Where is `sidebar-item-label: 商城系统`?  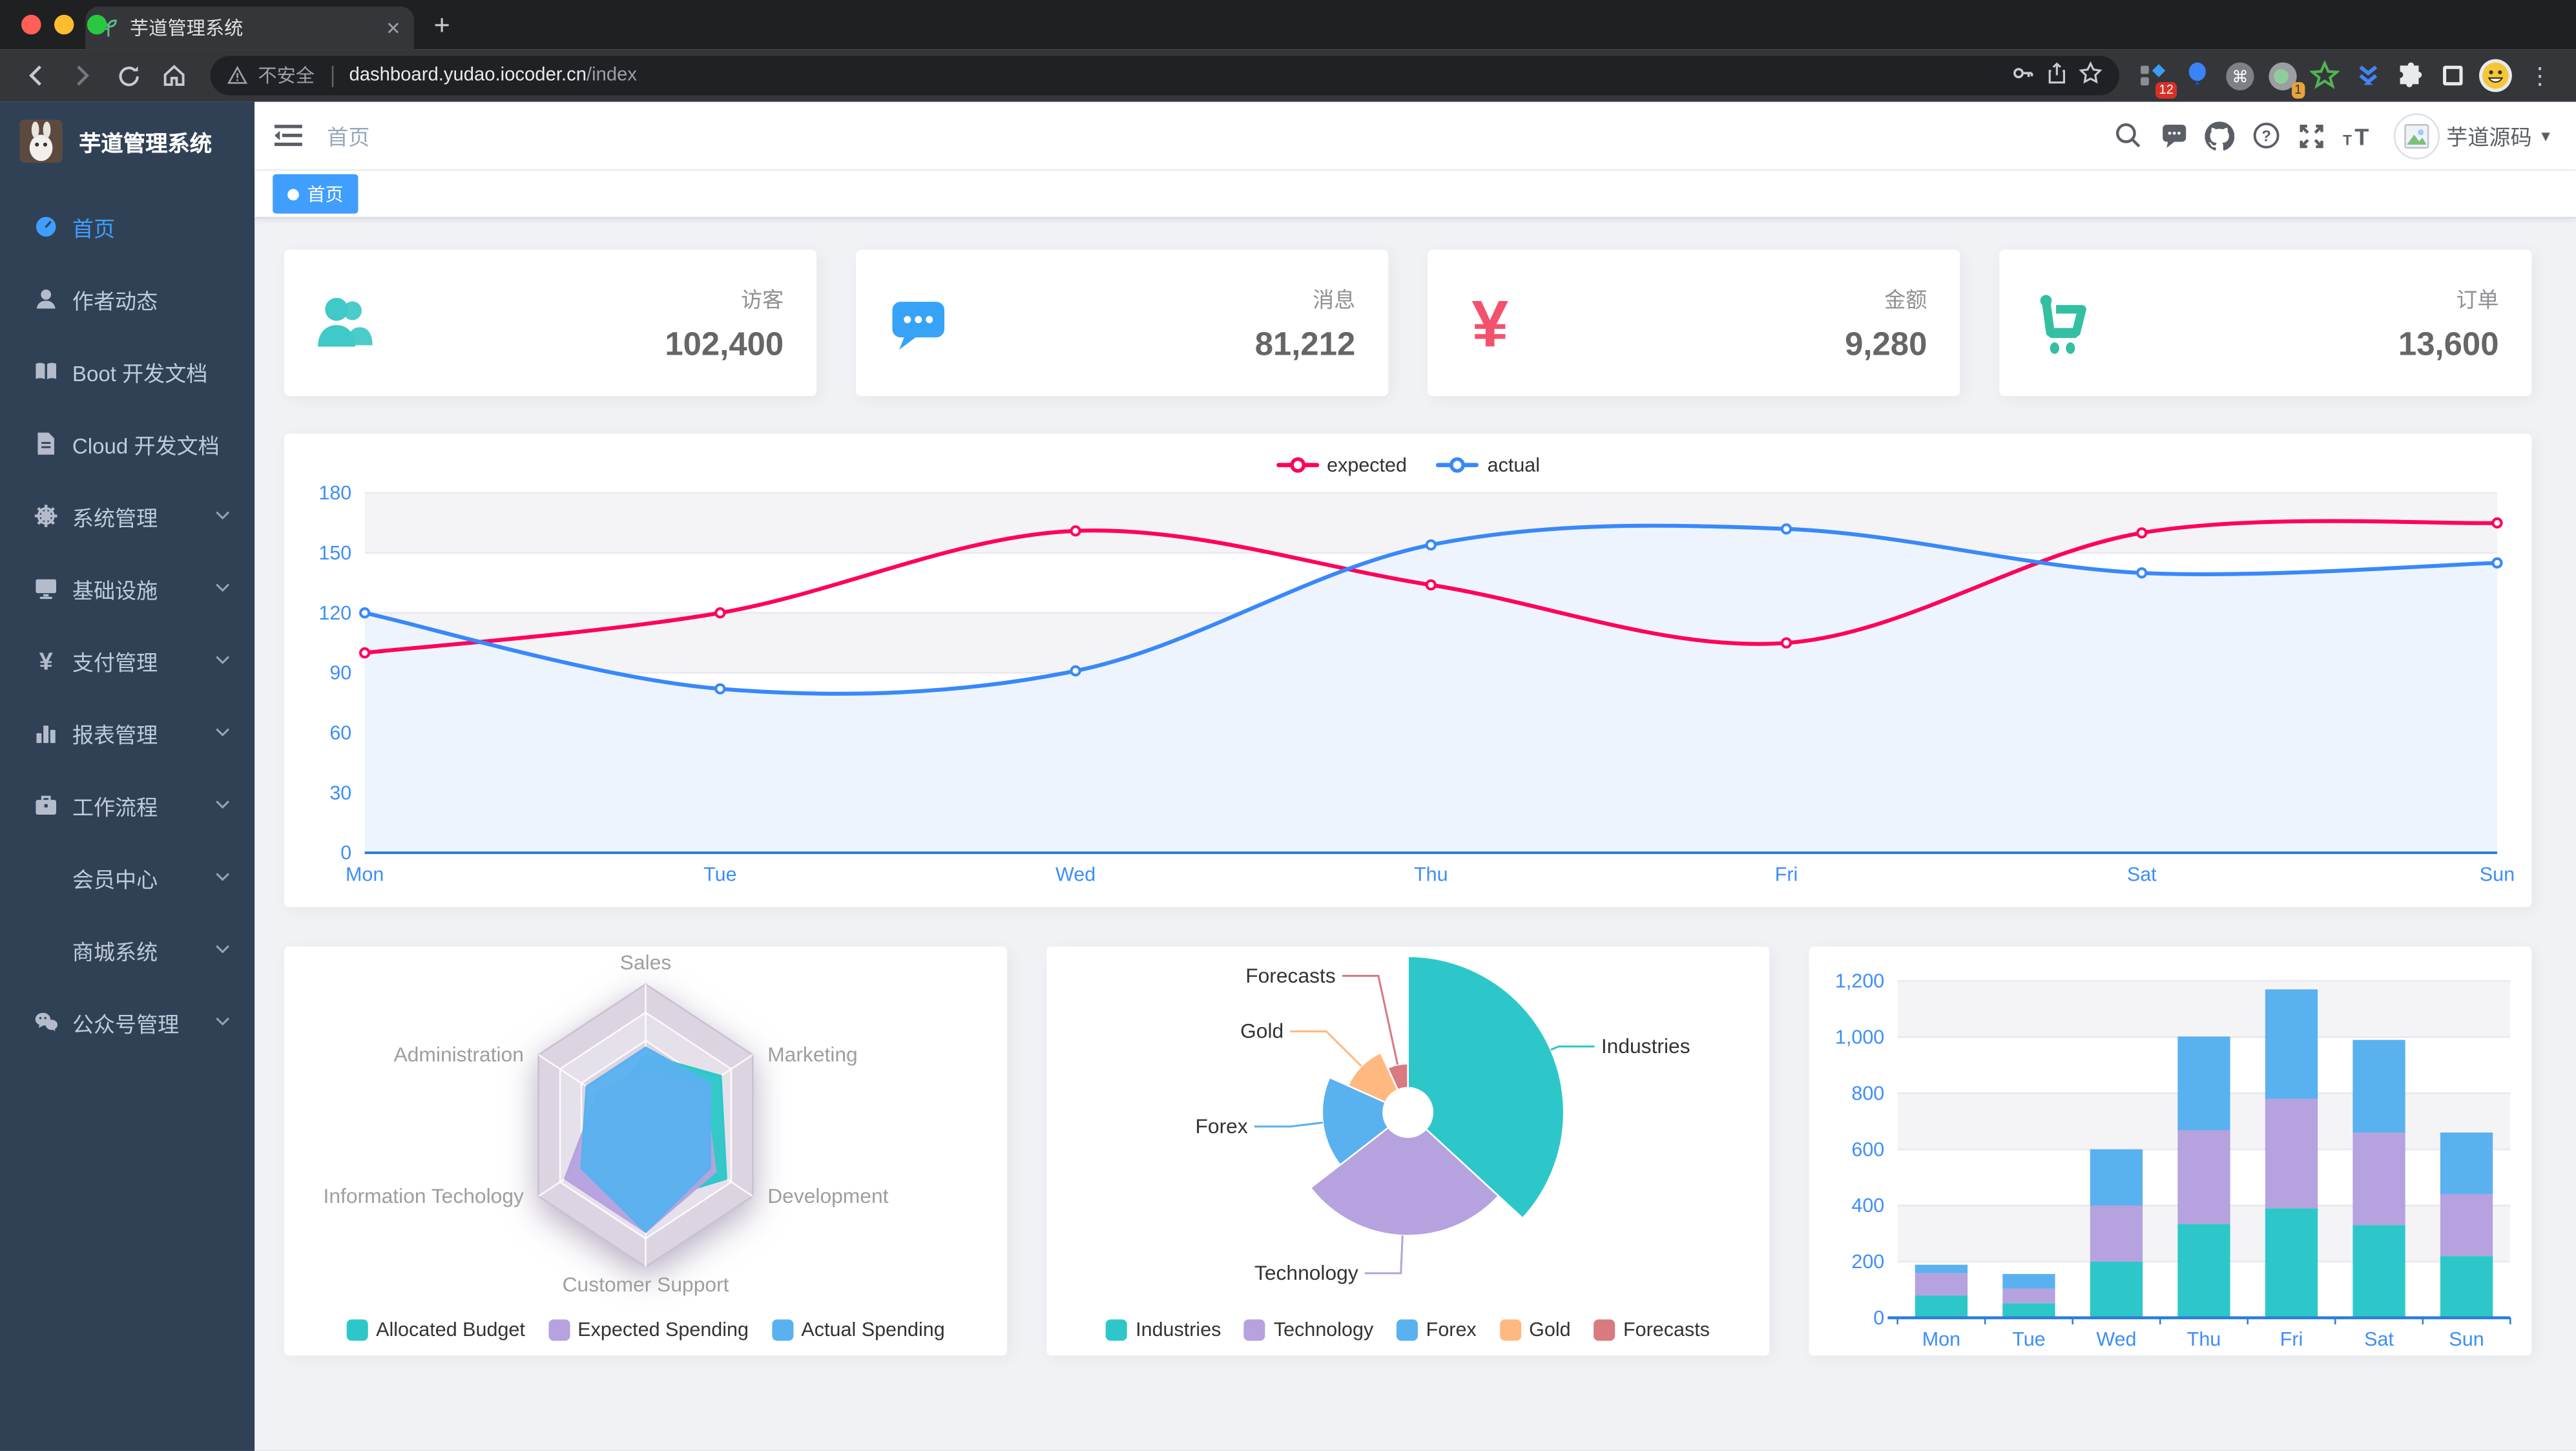 sidebar-item-label: 商城系统 is located at coordinates (115, 951).